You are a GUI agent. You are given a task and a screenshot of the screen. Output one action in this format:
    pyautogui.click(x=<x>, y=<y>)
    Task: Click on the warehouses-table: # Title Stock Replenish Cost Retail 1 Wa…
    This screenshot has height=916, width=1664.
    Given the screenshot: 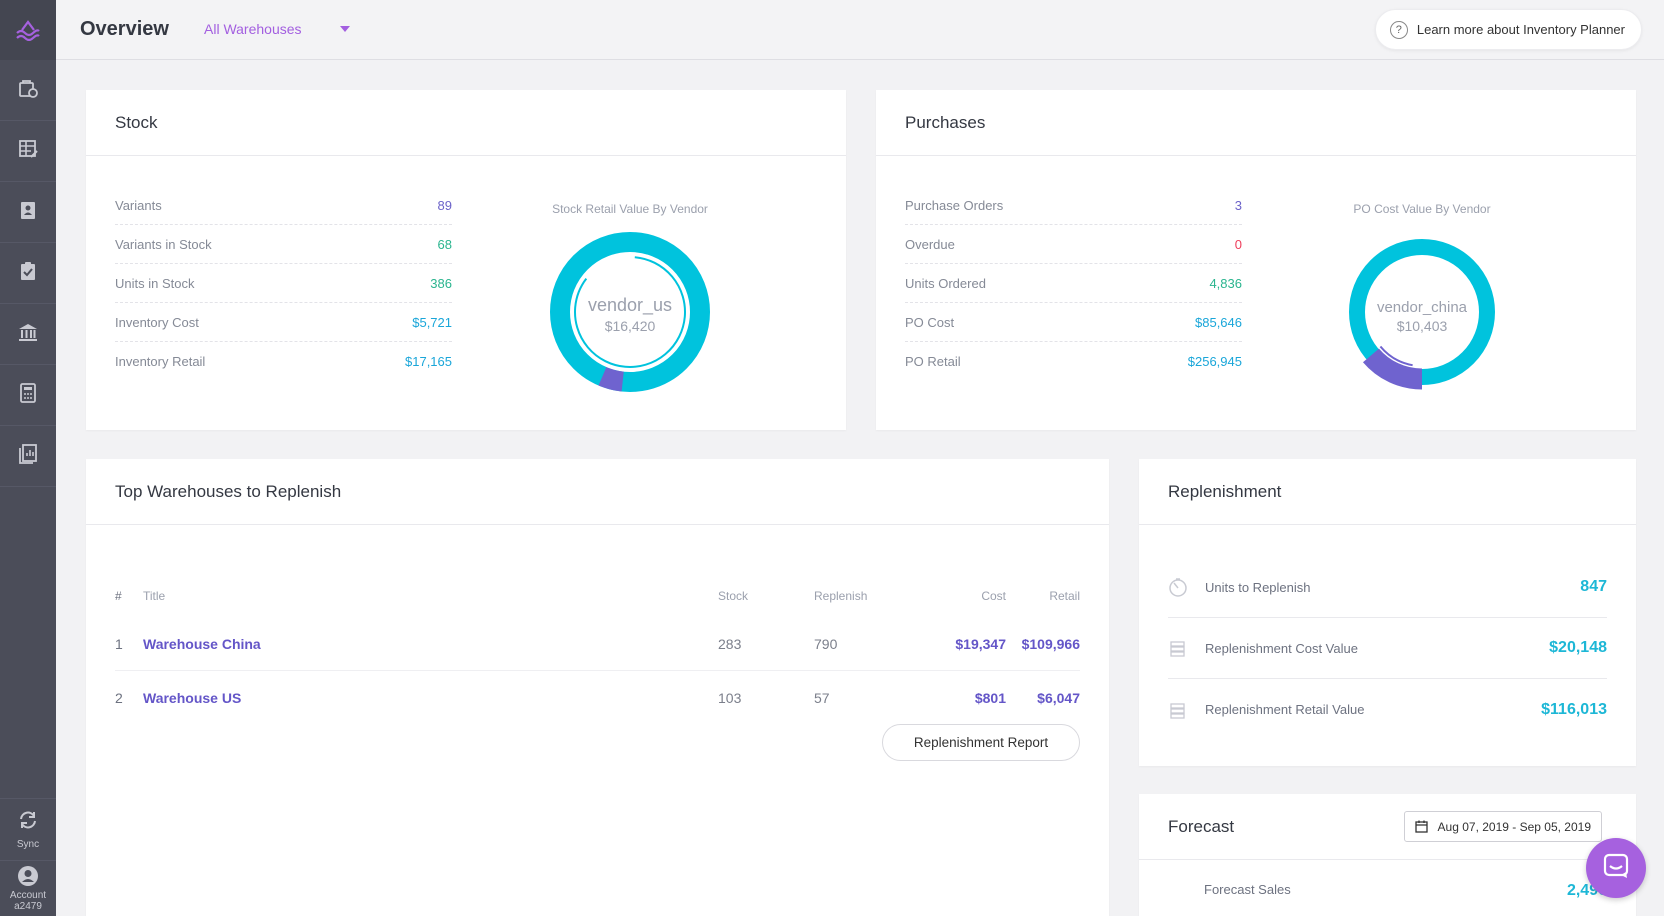 What is the action you would take?
    pyautogui.click(x=597, y=650)
    